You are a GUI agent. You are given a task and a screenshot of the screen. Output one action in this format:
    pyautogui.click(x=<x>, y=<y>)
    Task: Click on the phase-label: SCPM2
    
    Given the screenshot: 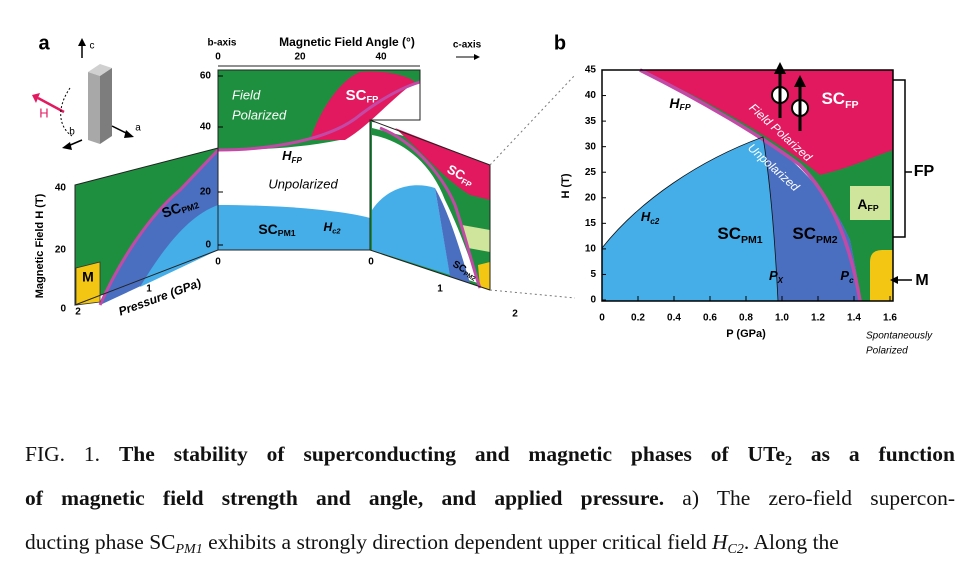 What is the action you would take?
    pyautogui.click(x=814, y=234)
    